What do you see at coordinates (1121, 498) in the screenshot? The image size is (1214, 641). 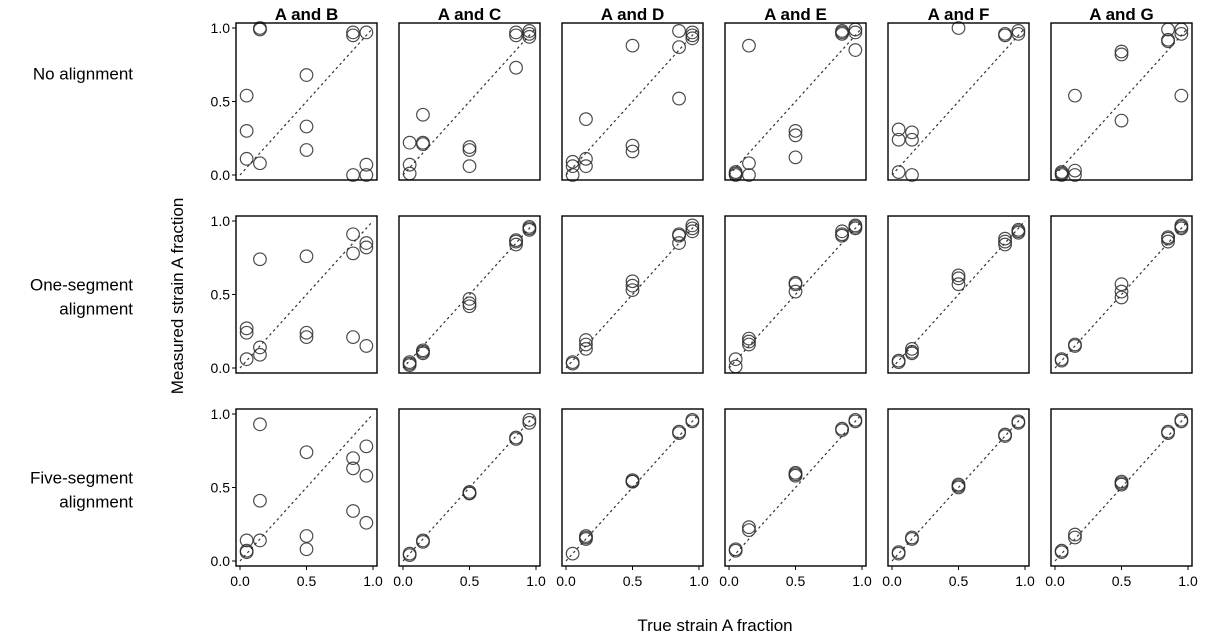 I see `panel-2-5: 0.0 0.5 1.0` at bounding box center [1121, 498].